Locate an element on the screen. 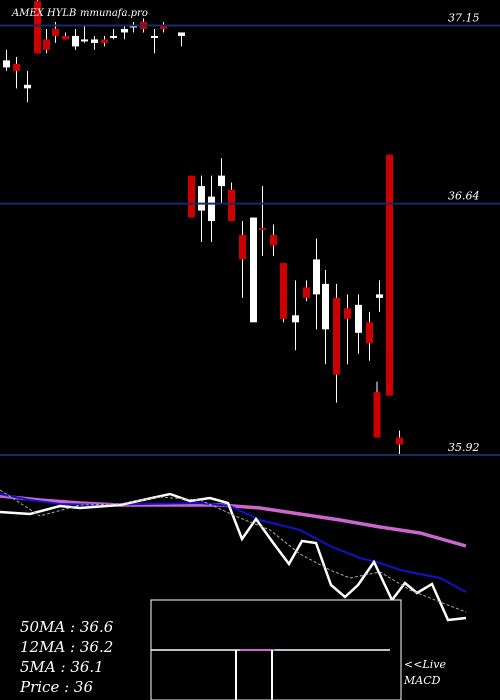 Image resolution: width=500 pixels, height=700 pixels. symbol-label: AMEX HYLB is located at coordinates (43, 13).